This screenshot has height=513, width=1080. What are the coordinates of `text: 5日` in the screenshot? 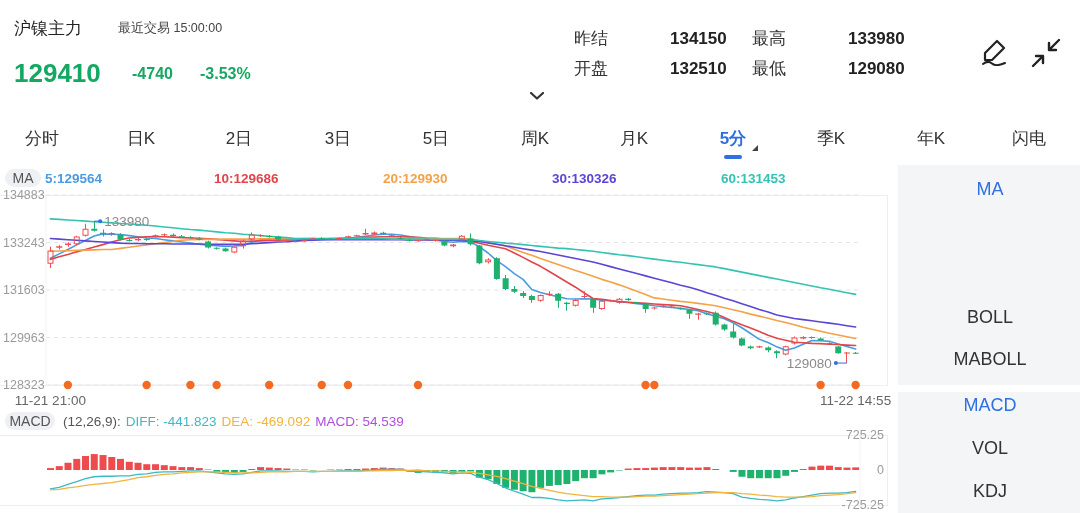 It's located at (436, 138).